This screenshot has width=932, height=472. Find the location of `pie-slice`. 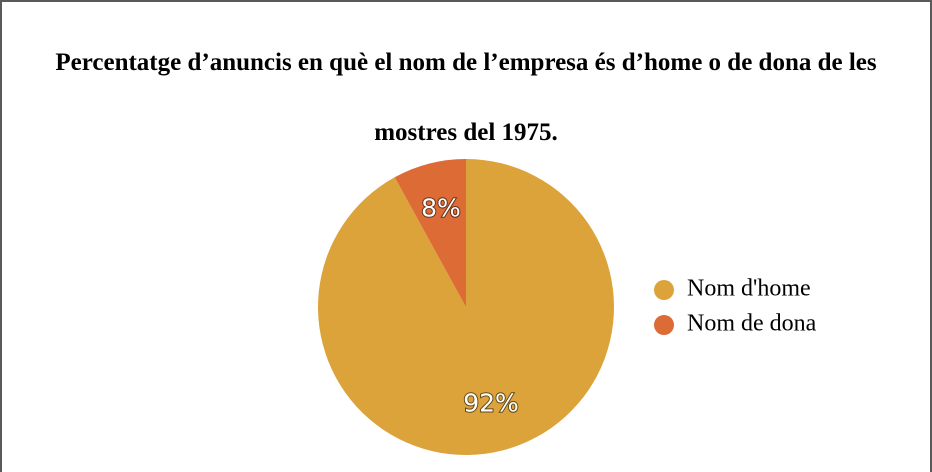

pie-slice is located at coordinates (430, 233).